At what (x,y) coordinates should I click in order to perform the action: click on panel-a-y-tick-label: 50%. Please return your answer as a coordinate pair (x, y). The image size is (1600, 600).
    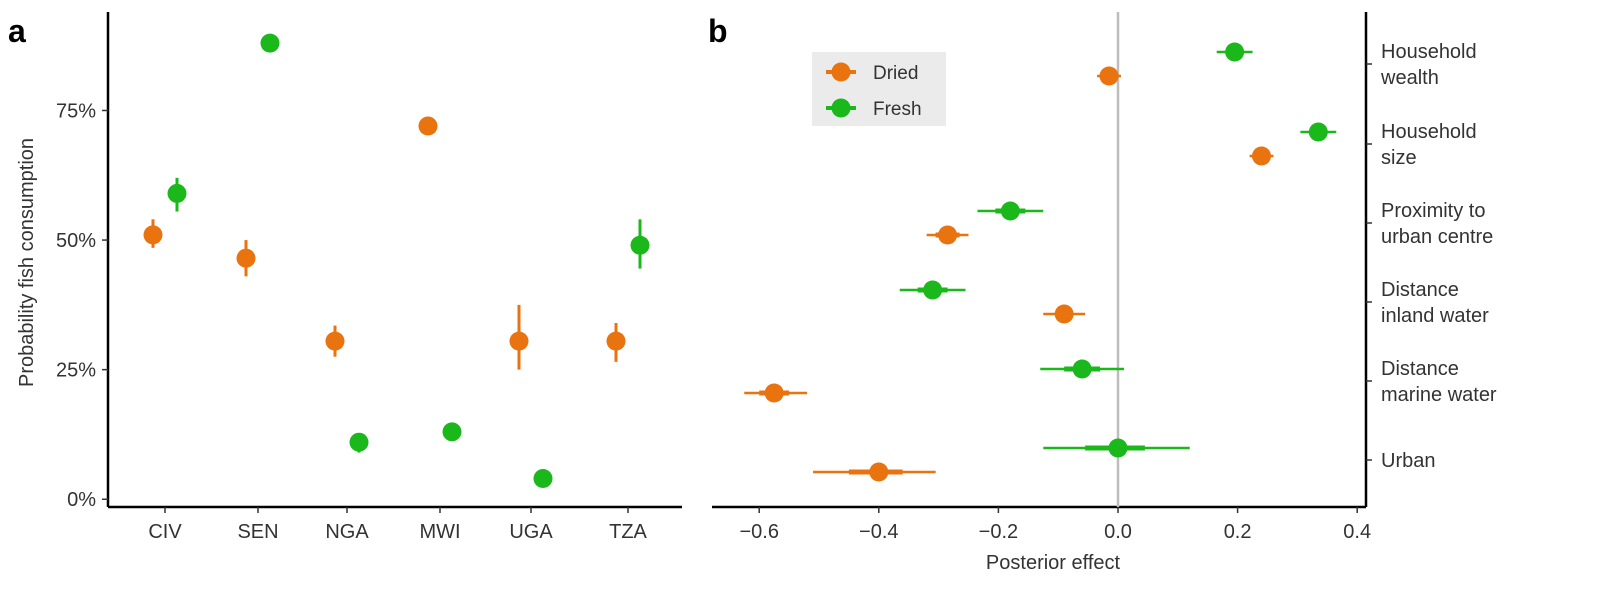
    Looking at the image, I should click on (76, 241).